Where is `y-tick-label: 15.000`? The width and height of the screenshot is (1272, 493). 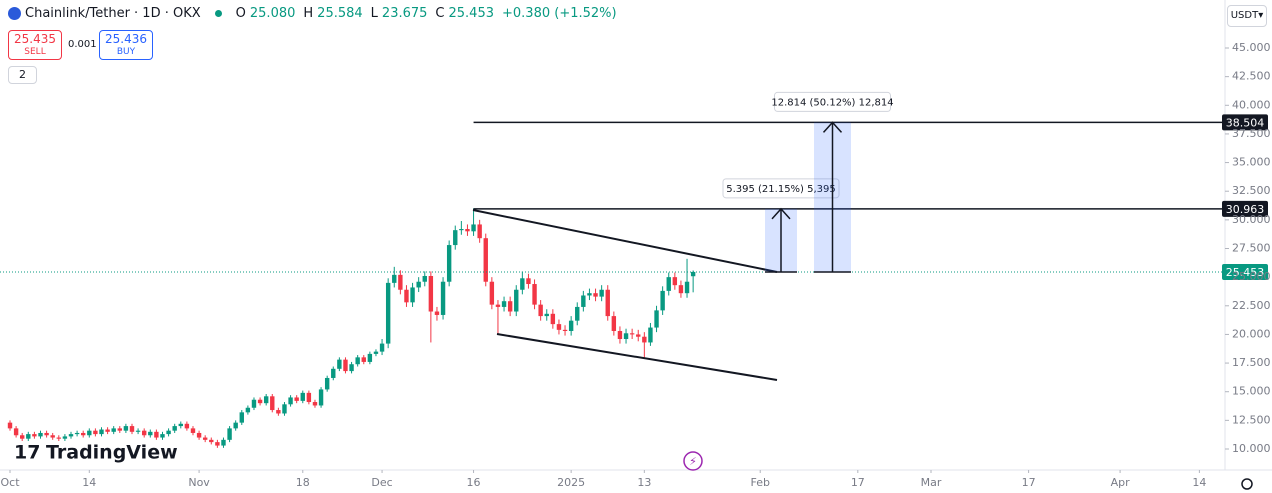
y-tick-label: 15.000 is located at coordinates (1251, 391).